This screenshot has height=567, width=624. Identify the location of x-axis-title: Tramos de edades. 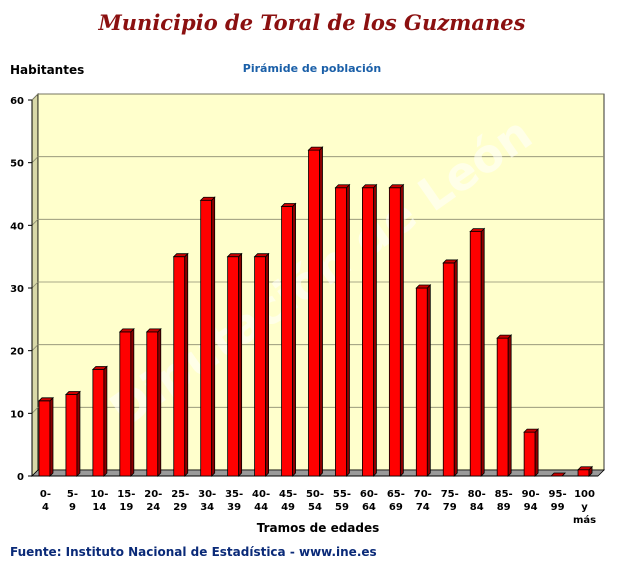
(318, 528).